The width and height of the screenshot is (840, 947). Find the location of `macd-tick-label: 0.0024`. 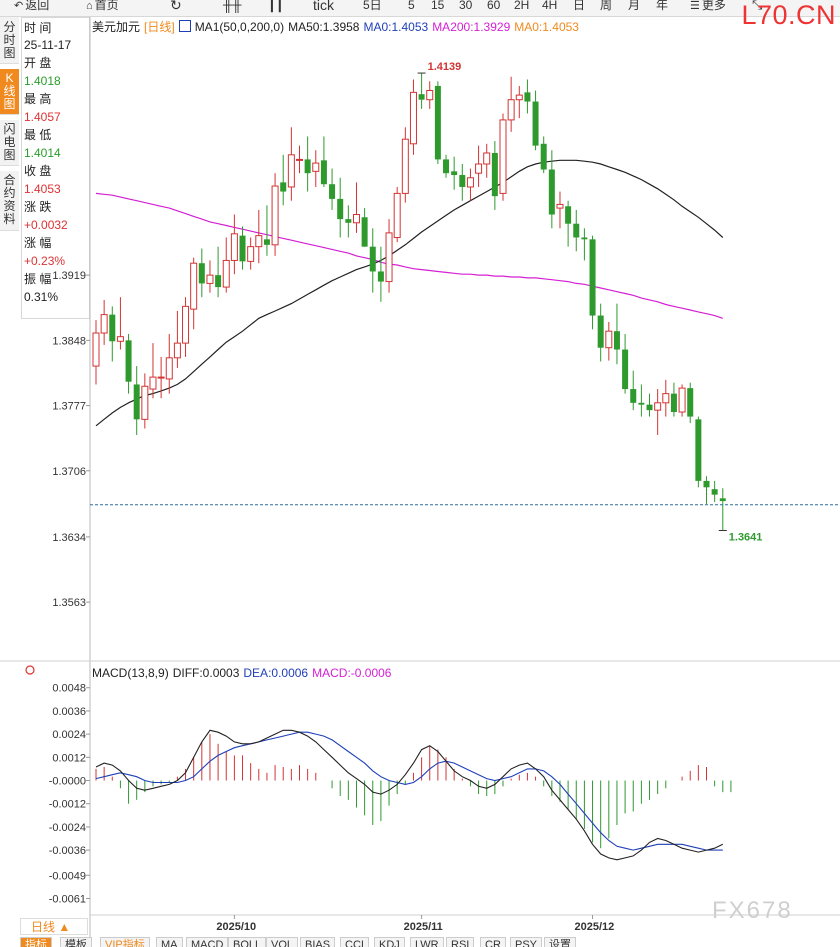

macd-tick-label: 0.0024 is located at coordinates (69, 735).